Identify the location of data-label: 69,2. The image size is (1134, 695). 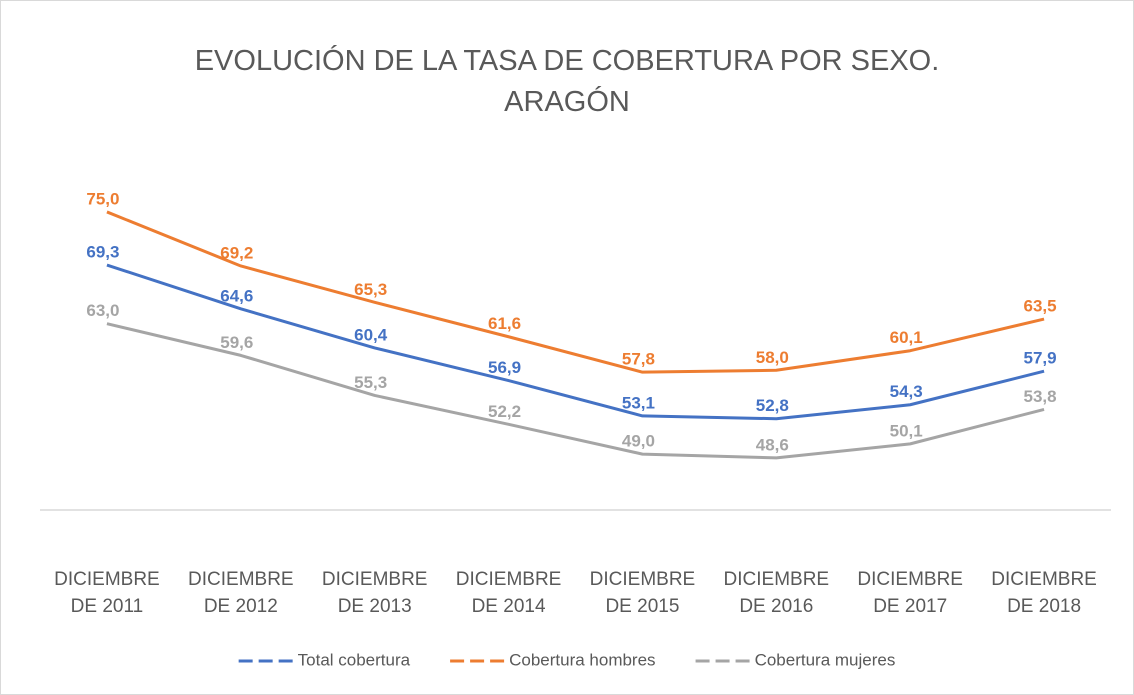
(236, 252).